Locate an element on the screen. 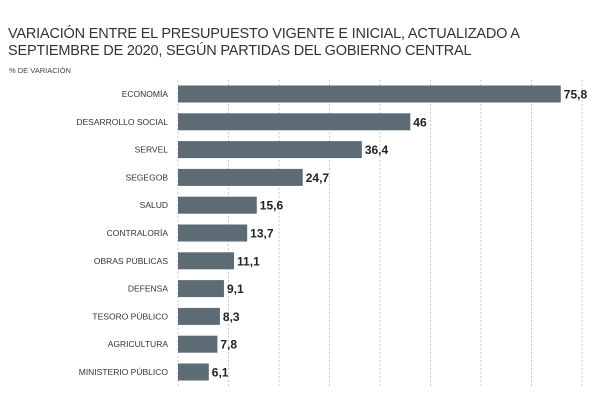 The width and height of the screenshot is (600, 400). value-label: 15,6 is located at coordinates (272, 206).